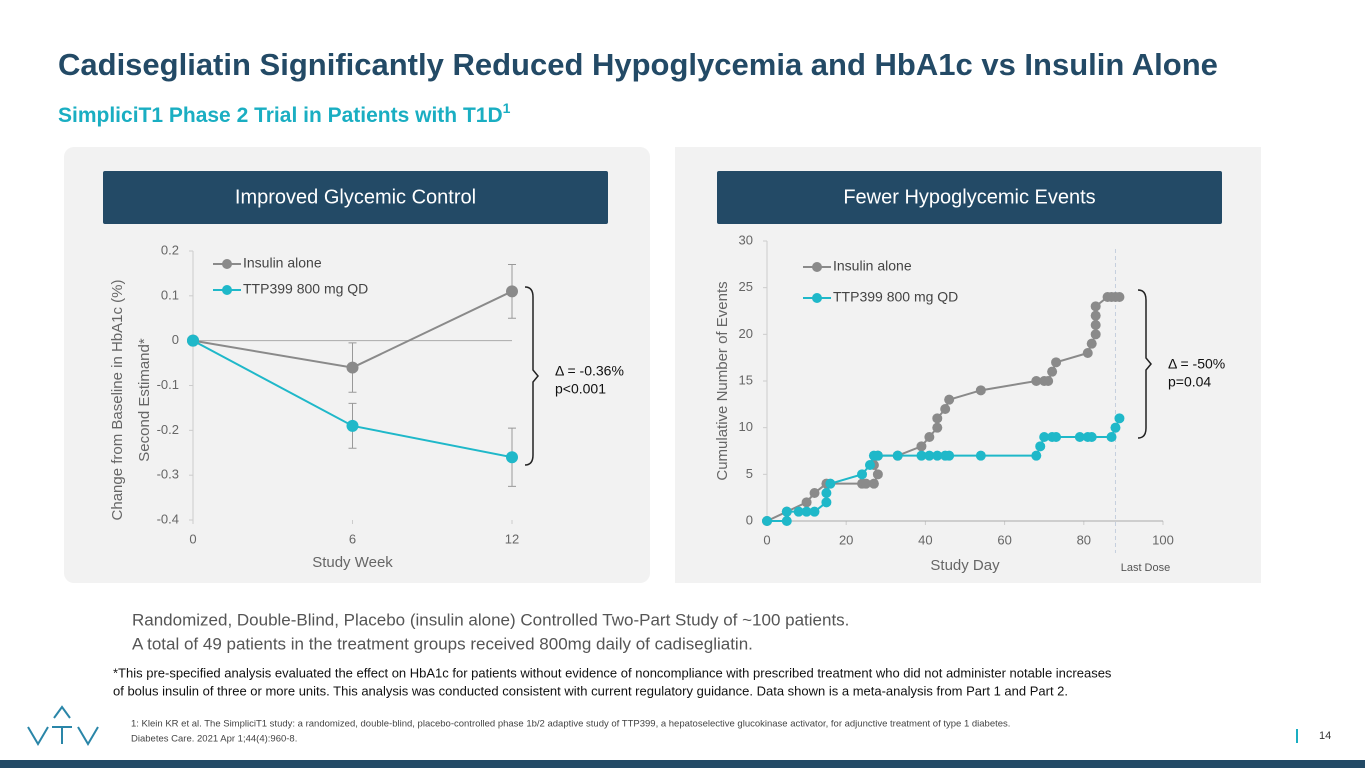 This screenshot has width=1365, height=768. Describe the element at coordinates (925, 539) in the screenshot. I see `x-tick-label: 40` at that location.